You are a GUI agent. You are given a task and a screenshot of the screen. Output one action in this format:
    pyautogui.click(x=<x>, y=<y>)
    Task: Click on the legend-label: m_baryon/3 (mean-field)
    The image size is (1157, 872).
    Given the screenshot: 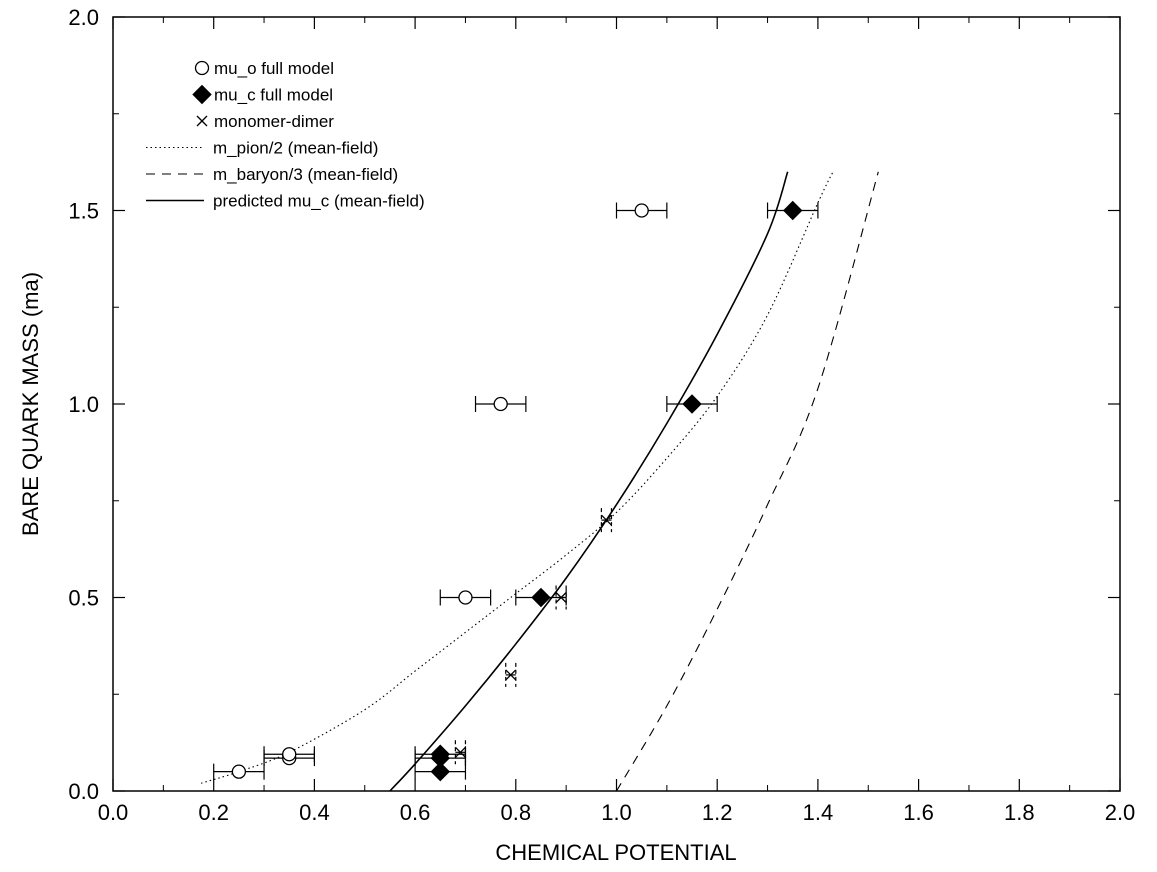 What is the action you would take?
    pyautogui.click(x=305, y=174)
    